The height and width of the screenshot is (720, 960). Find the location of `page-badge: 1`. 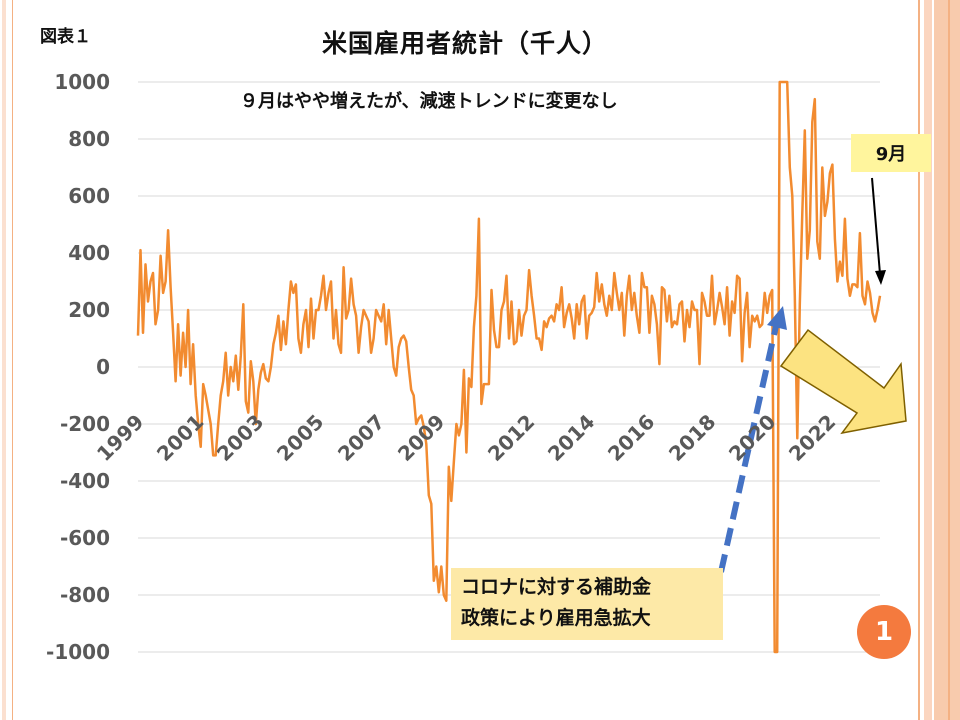

page-badge: 1 is located at coordinates (884, 632).